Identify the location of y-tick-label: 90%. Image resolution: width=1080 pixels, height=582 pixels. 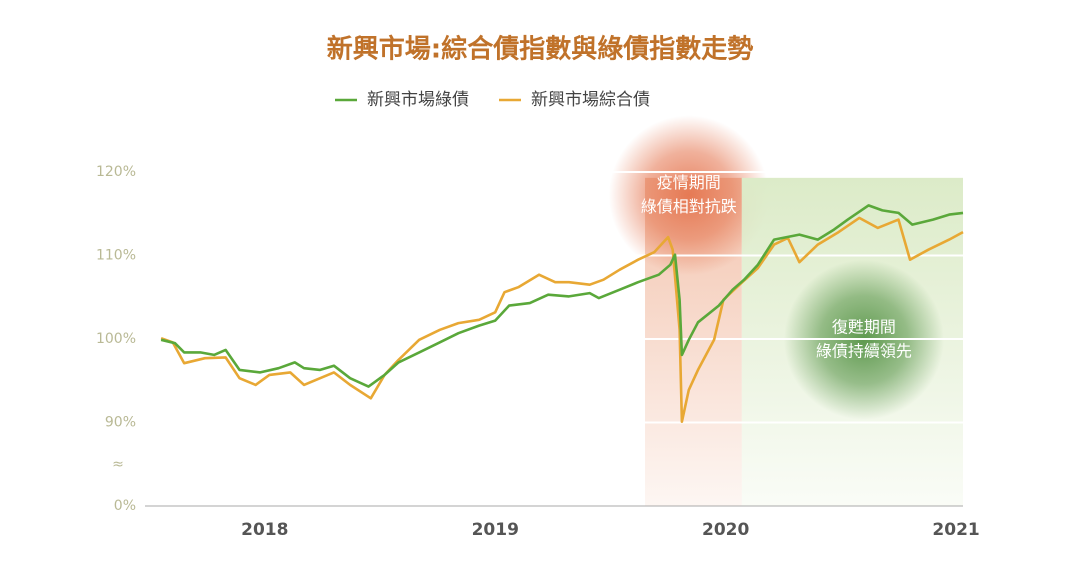
(120, 423).